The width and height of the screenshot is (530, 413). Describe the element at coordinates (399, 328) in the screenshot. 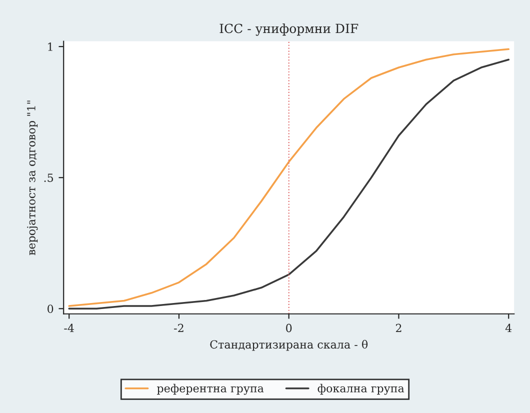

I see `x-tick-label: 2` at that location.